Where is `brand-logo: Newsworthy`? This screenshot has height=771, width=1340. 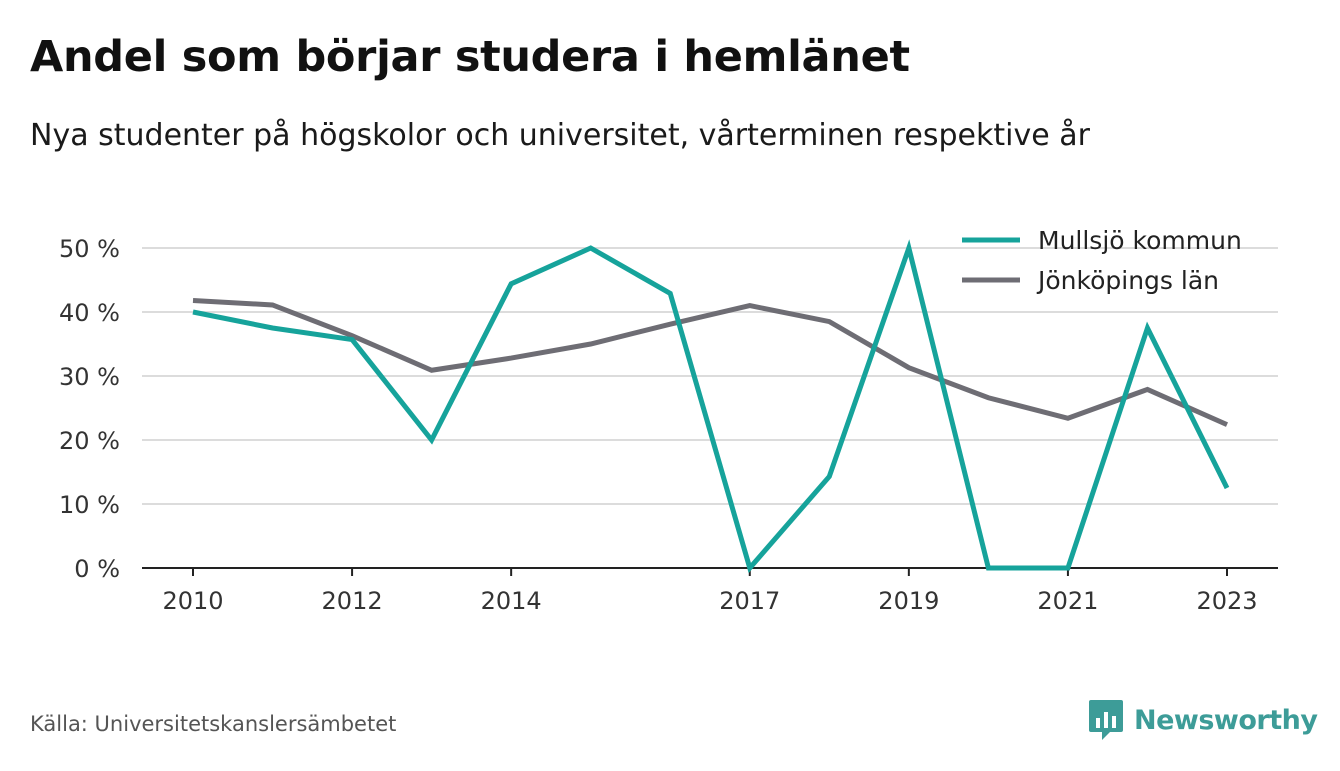 brand-logo: Newsworthy is located at coordinates (1203, 720).